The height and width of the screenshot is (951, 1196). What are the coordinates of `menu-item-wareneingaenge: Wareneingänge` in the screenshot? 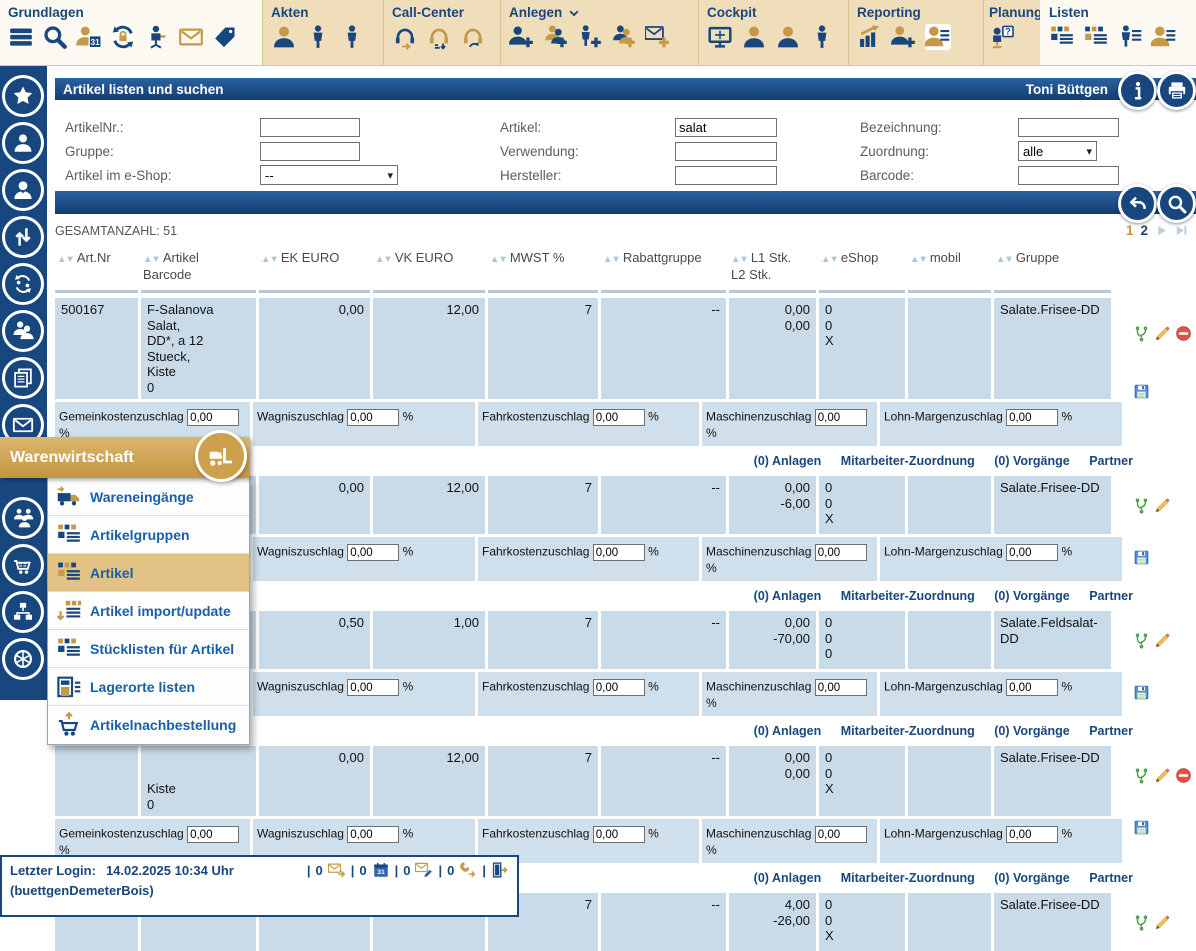 It's located at (148, 497).